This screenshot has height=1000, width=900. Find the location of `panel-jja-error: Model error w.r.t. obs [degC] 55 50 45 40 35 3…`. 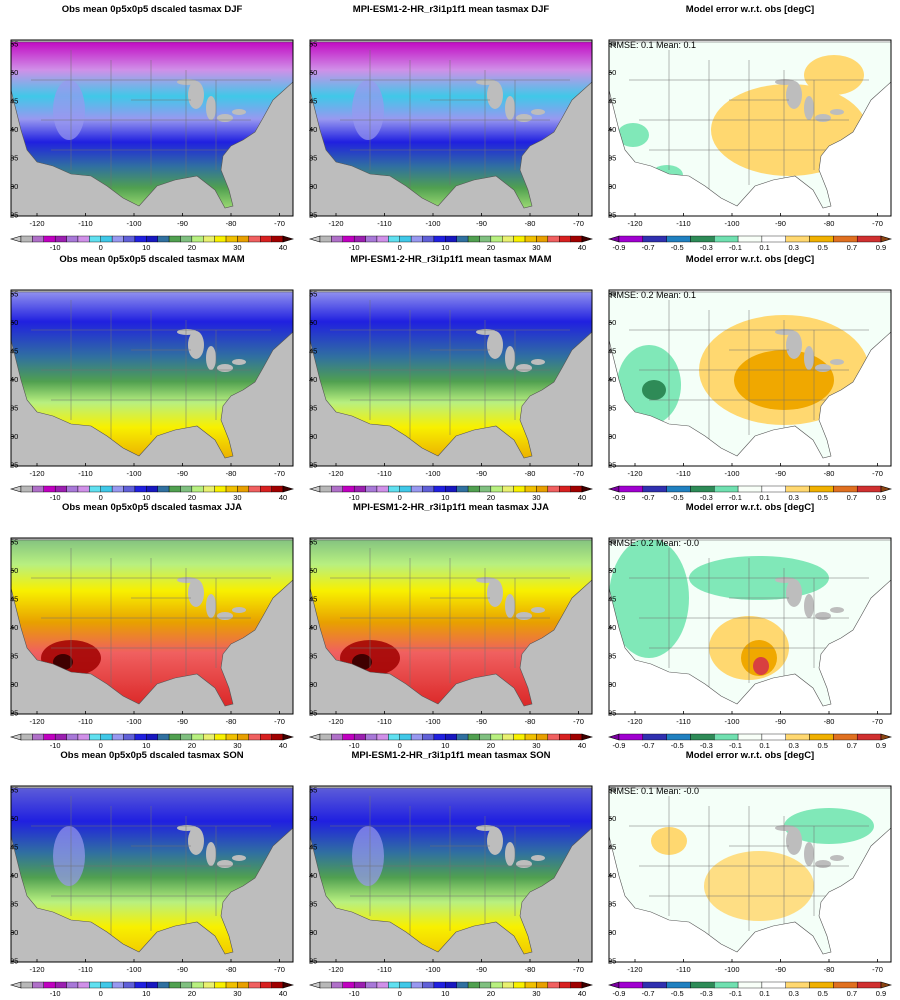

panel-jja-error: Model error w.r.t. obs [degC] 55 50 45 40 35 3… is located at coordinates (750, 626).